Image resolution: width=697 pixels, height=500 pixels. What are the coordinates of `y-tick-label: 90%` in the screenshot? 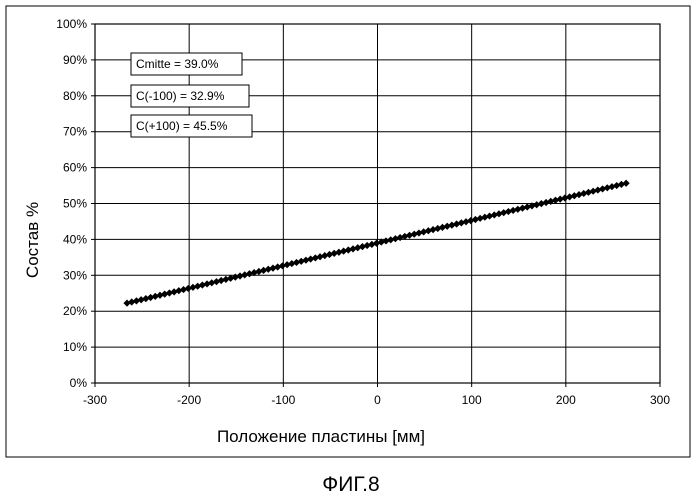 It's located at (75, 60).